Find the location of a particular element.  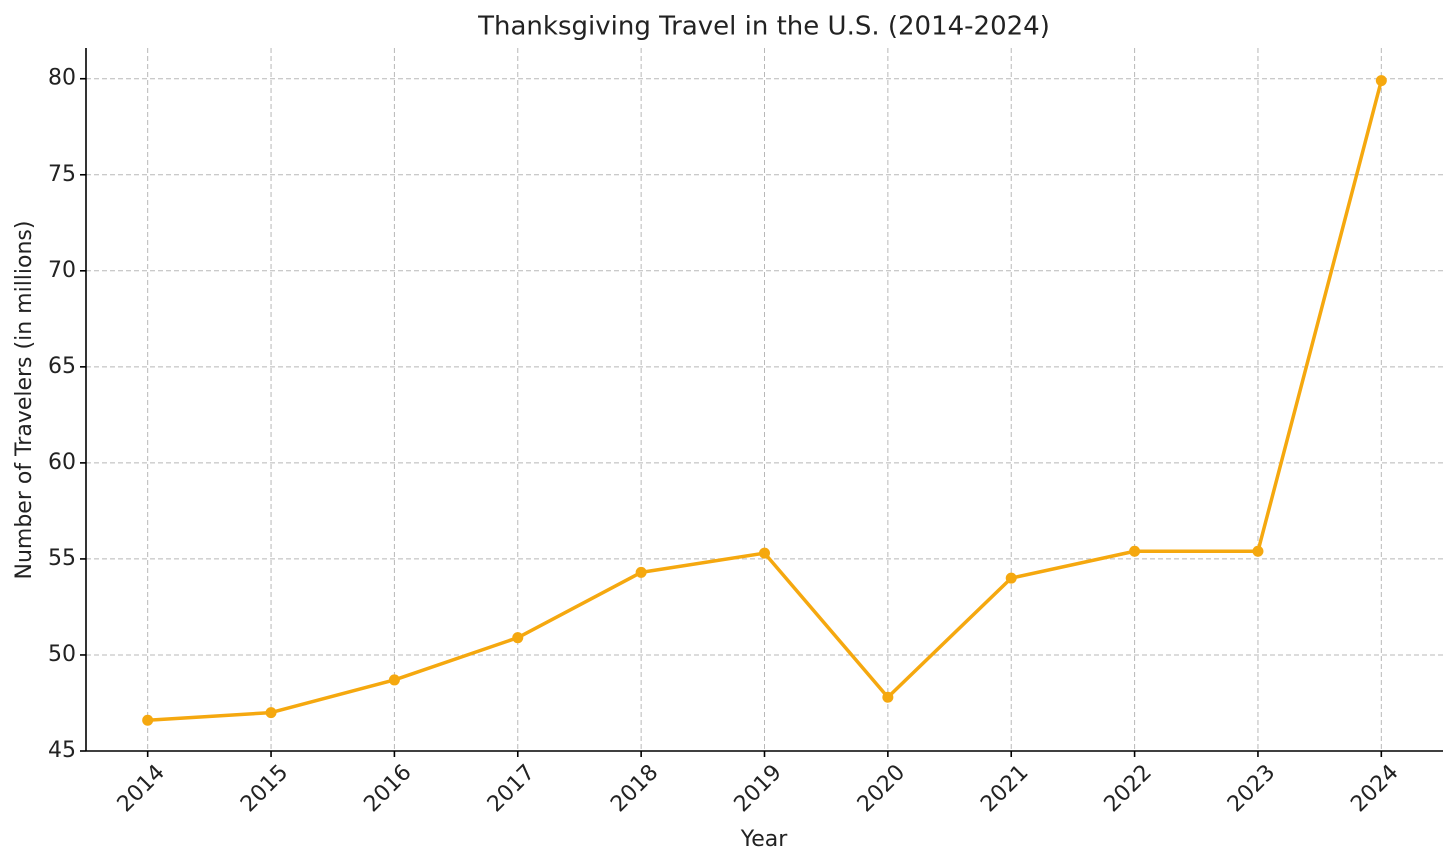

x-tick-label: 2021 is located at coordinates (1004, 788).